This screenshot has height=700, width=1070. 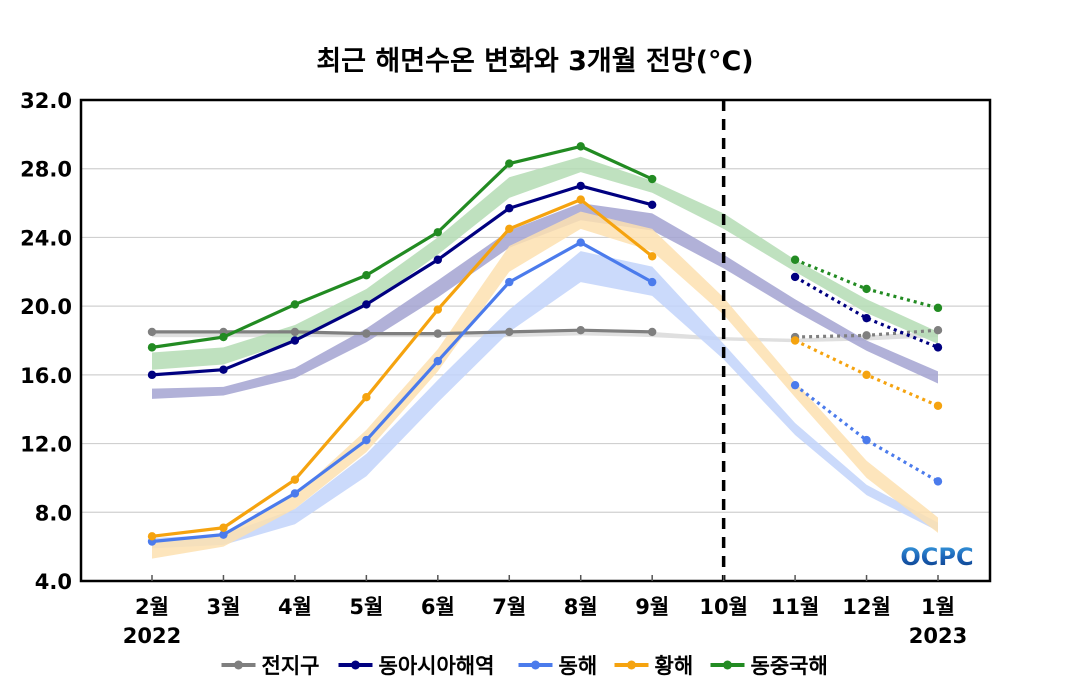 I want to click on x-tick-label: 10월, so click(x=723, y=607).